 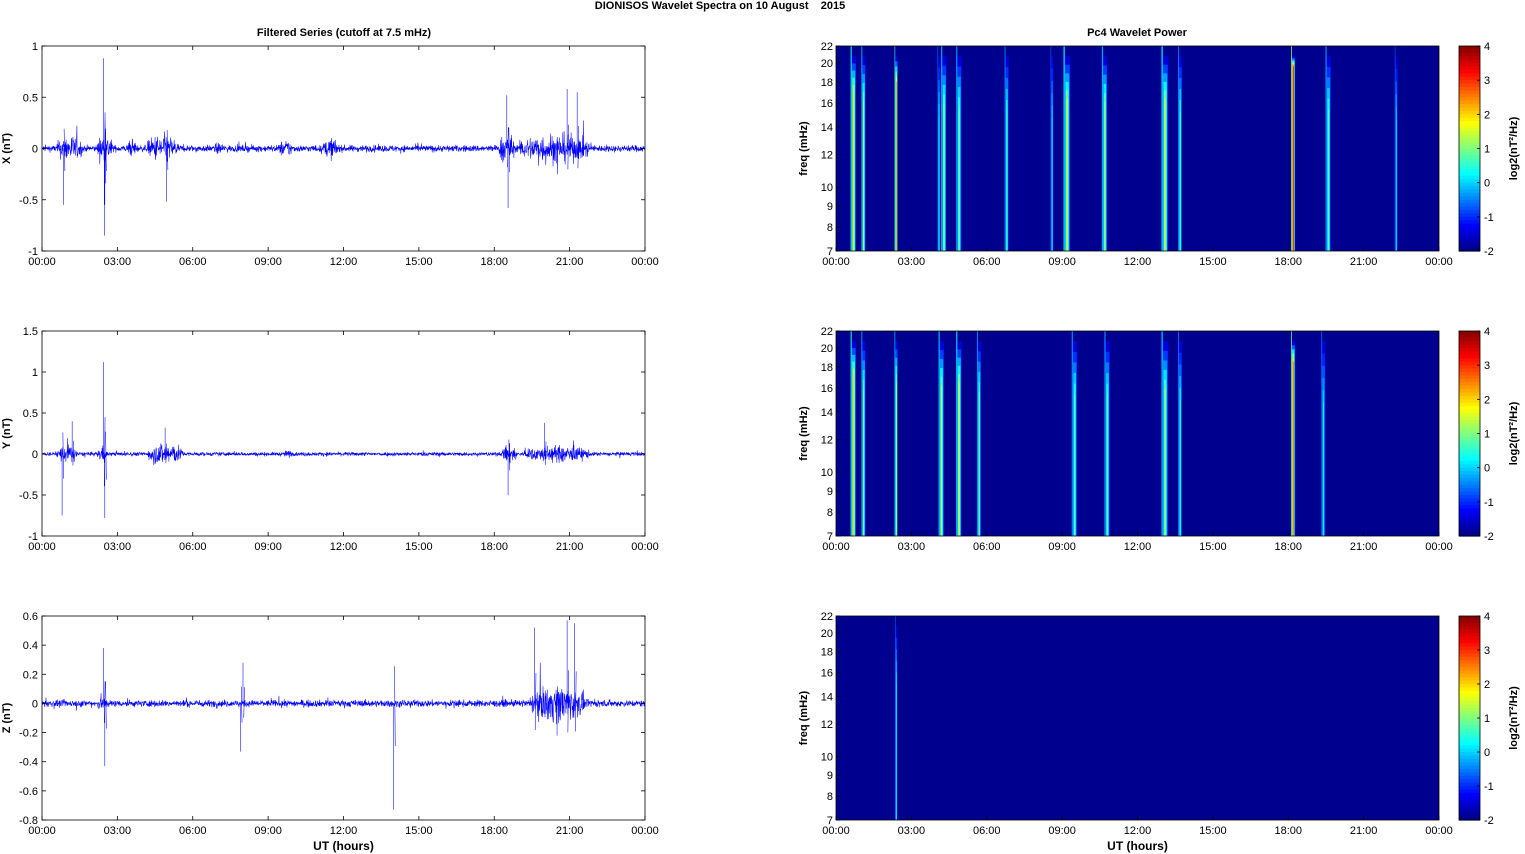 What do you see at coordinates (1489, 821) in the screenshot?
I see `colorbar-tick-label: -2` at bounding box center [1489, 821].